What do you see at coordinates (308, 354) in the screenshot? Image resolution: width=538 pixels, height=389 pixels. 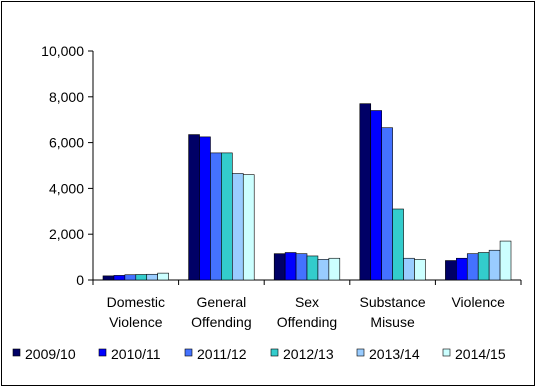 I see `legend-label: 2012/13` at bounding box center [308, 354].